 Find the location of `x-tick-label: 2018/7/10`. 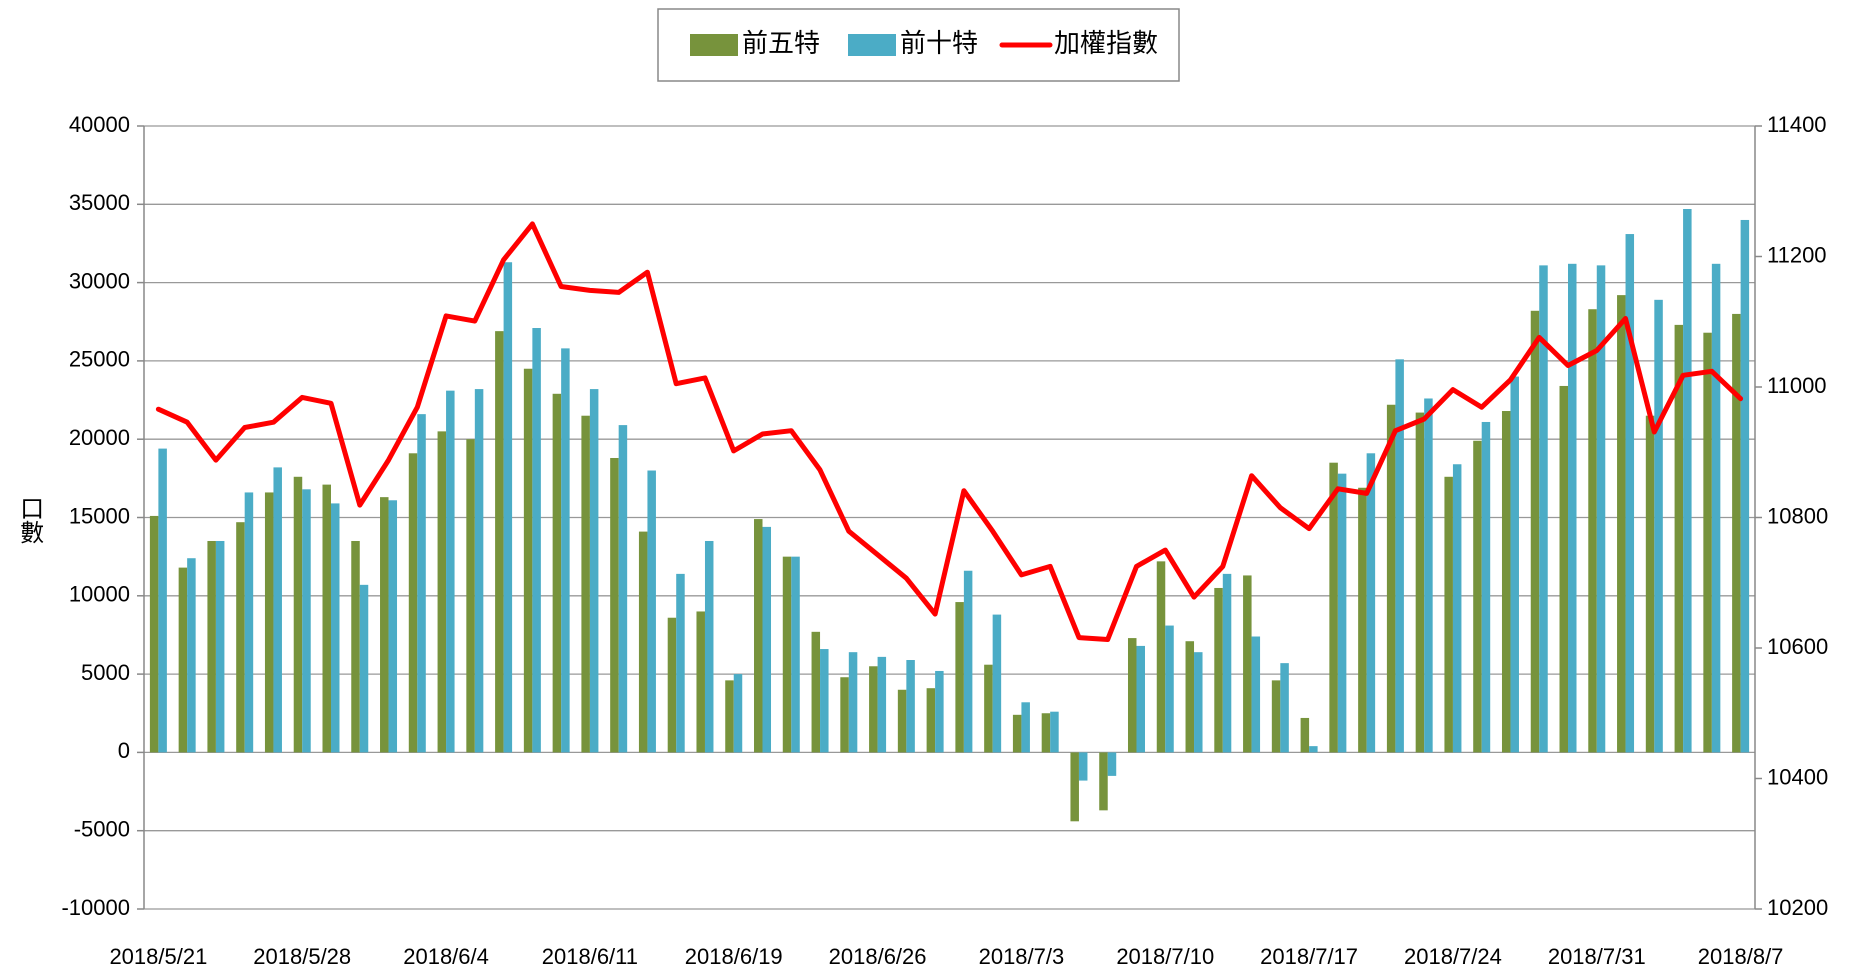

x-tick-label: 2018/7/10 is located at coordinates (1165, 956).